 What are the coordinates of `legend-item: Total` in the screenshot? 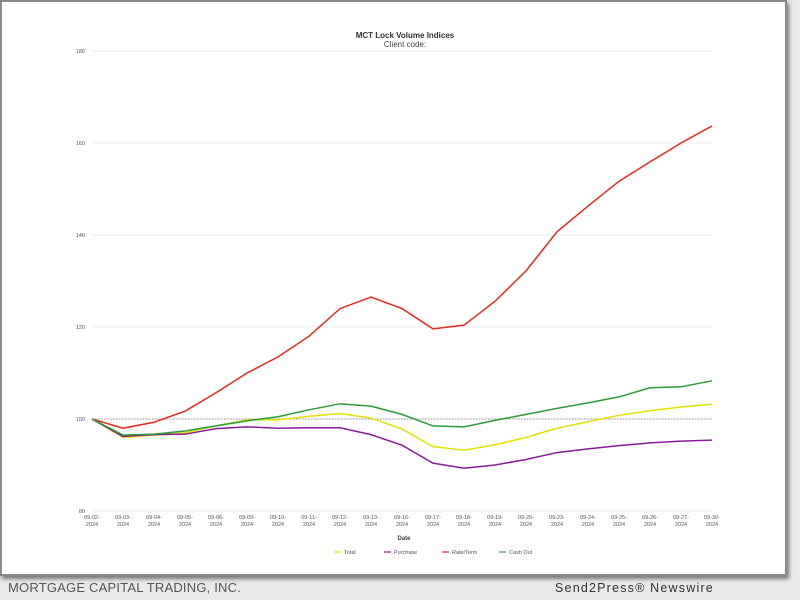 It's located at (345, 553).